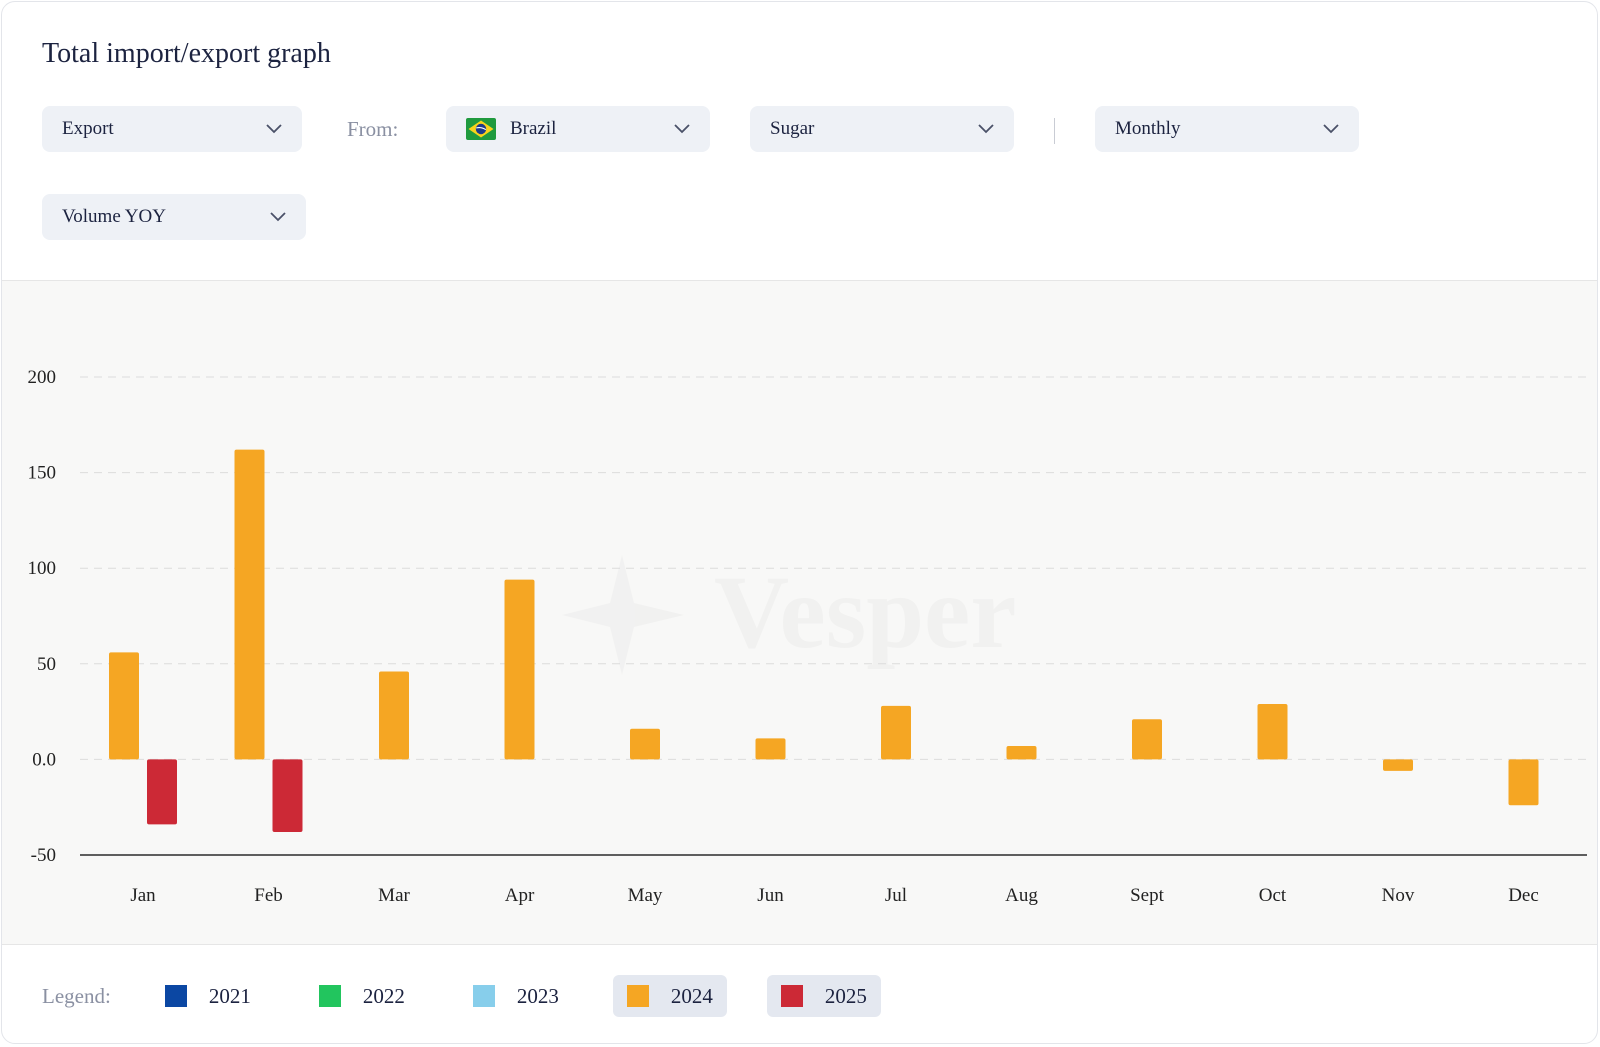 This screenshot has width=1600, height=1047. What do you see at coordinates (394, 895) in the screenshot?
I see `x-tick-label: Mar` at bounding box center [394, 895].